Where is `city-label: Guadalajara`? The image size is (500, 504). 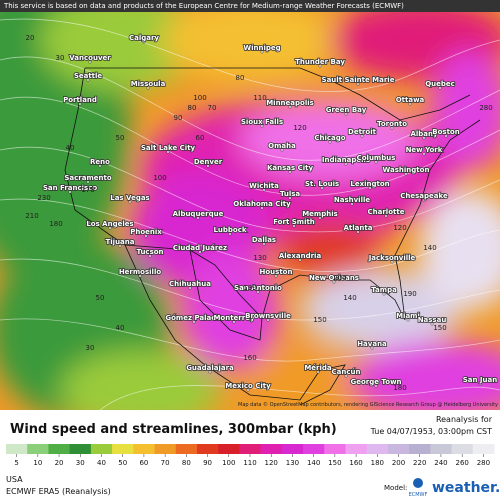
city-label: Guadalajara is located at coordinates (210, 368).